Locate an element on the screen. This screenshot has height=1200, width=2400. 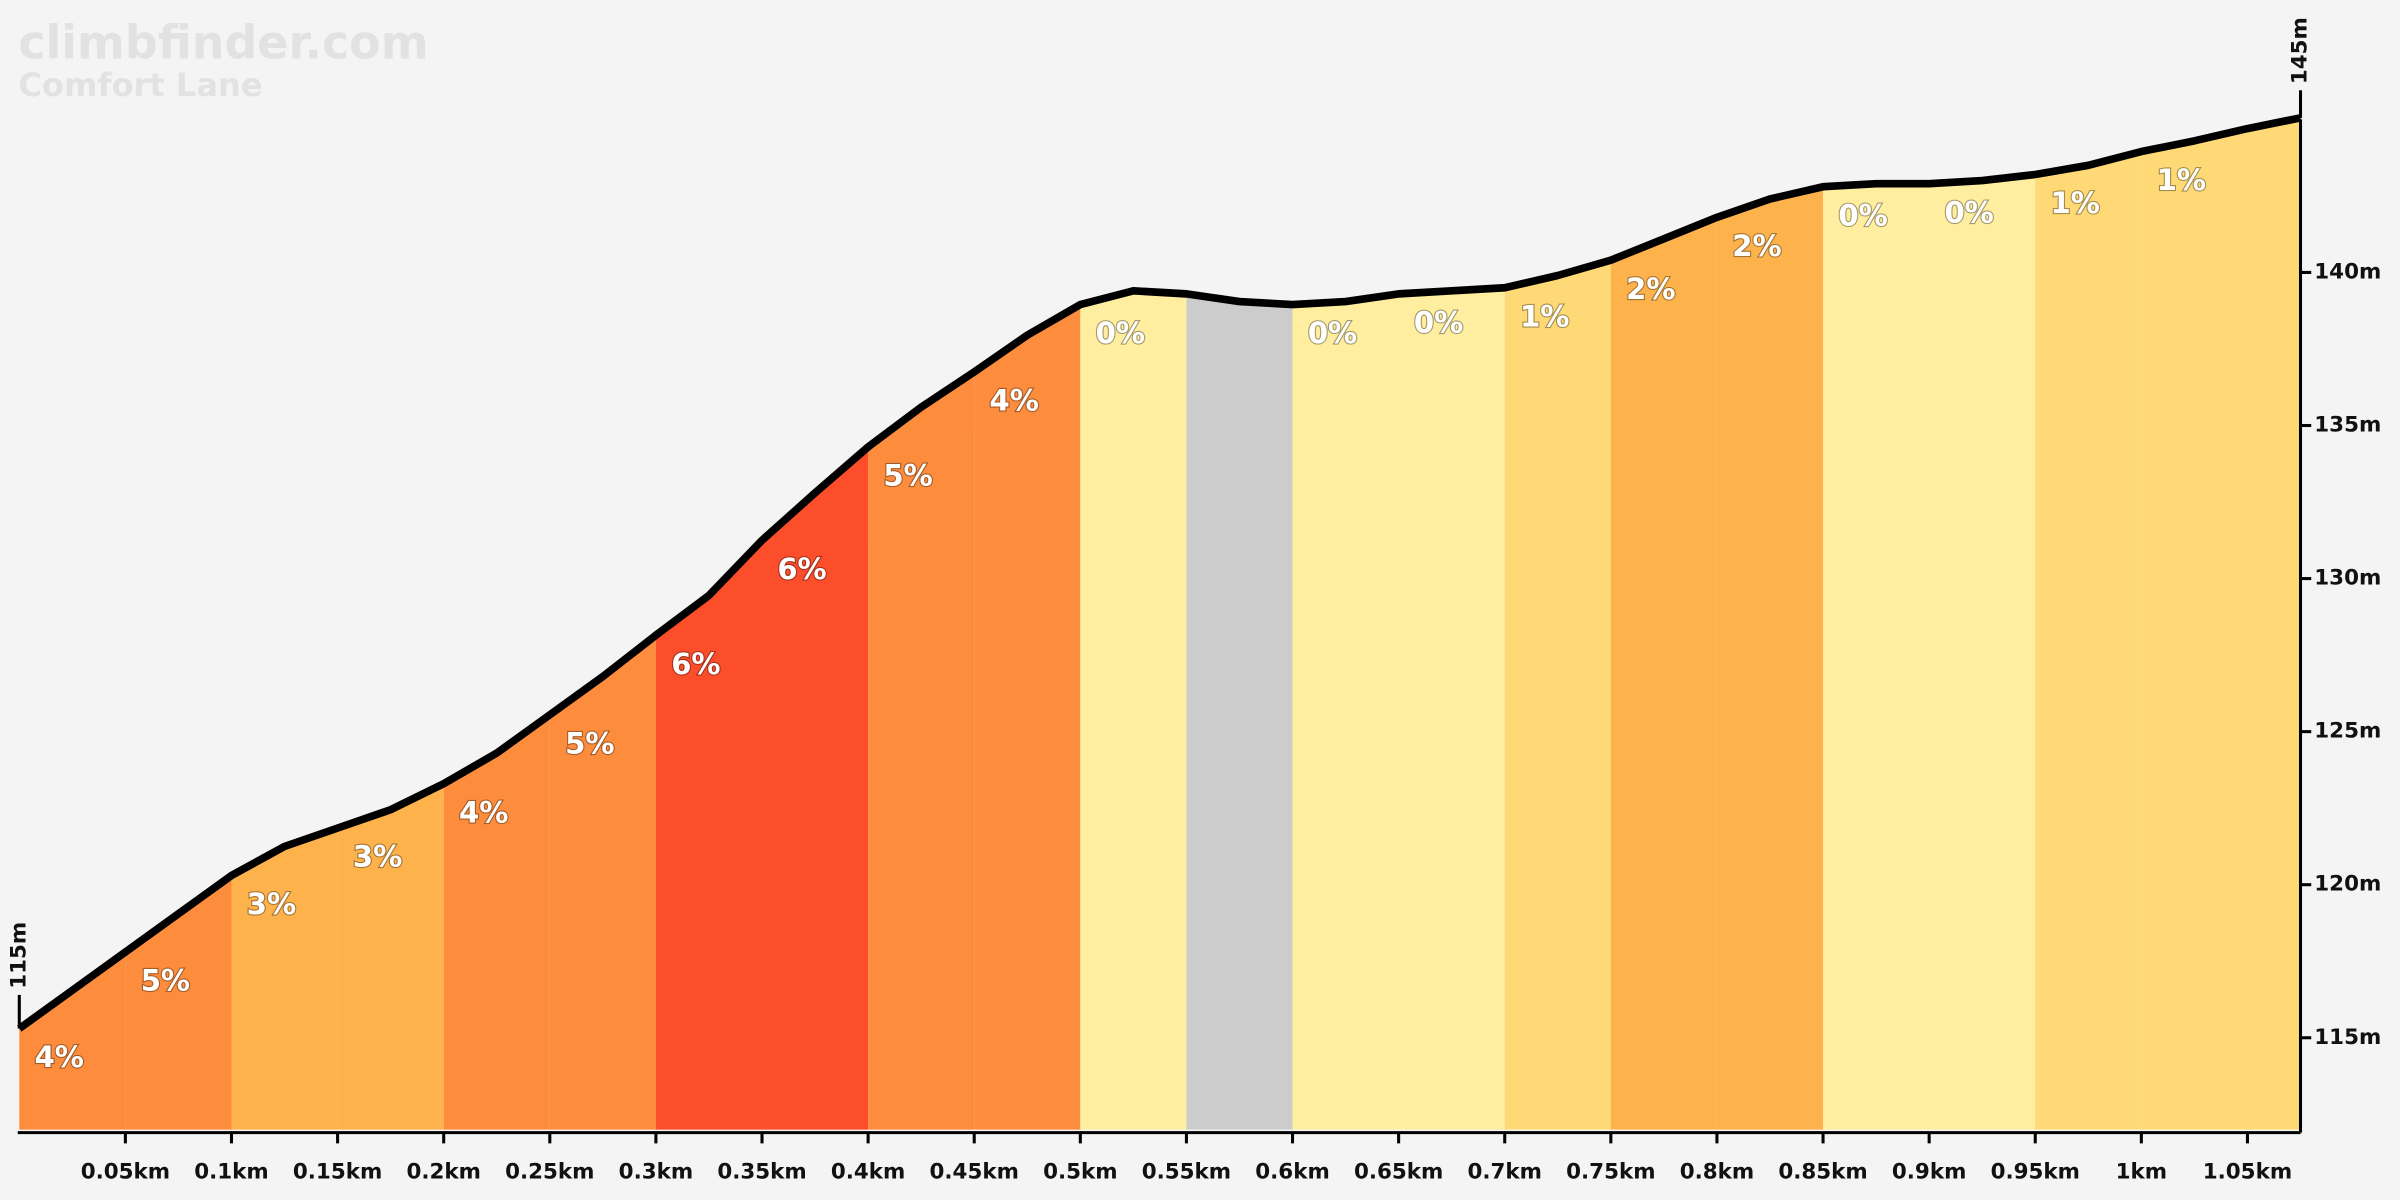
x-tick-label: 0.7km is located at coordinates (1505, 1171).